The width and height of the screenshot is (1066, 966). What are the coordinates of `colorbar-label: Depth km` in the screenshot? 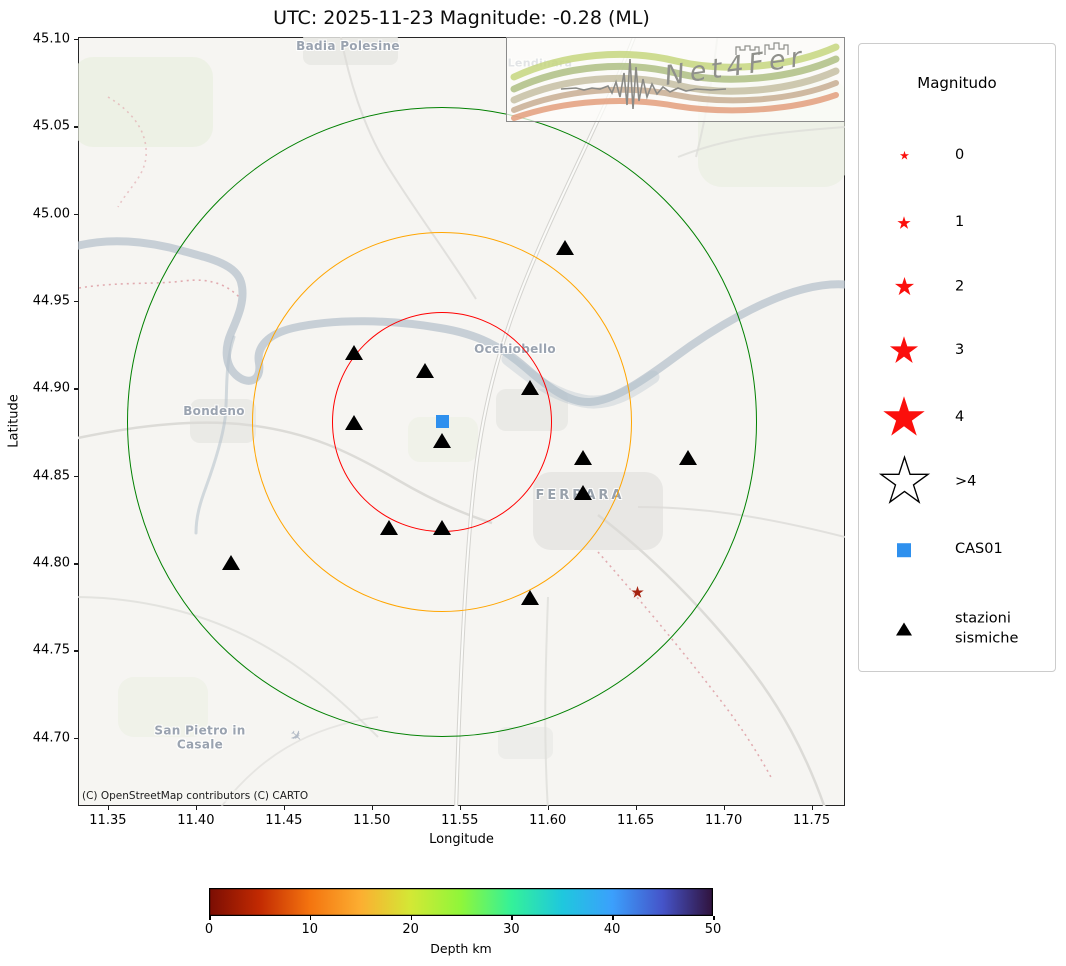 It's located at (461, 948).